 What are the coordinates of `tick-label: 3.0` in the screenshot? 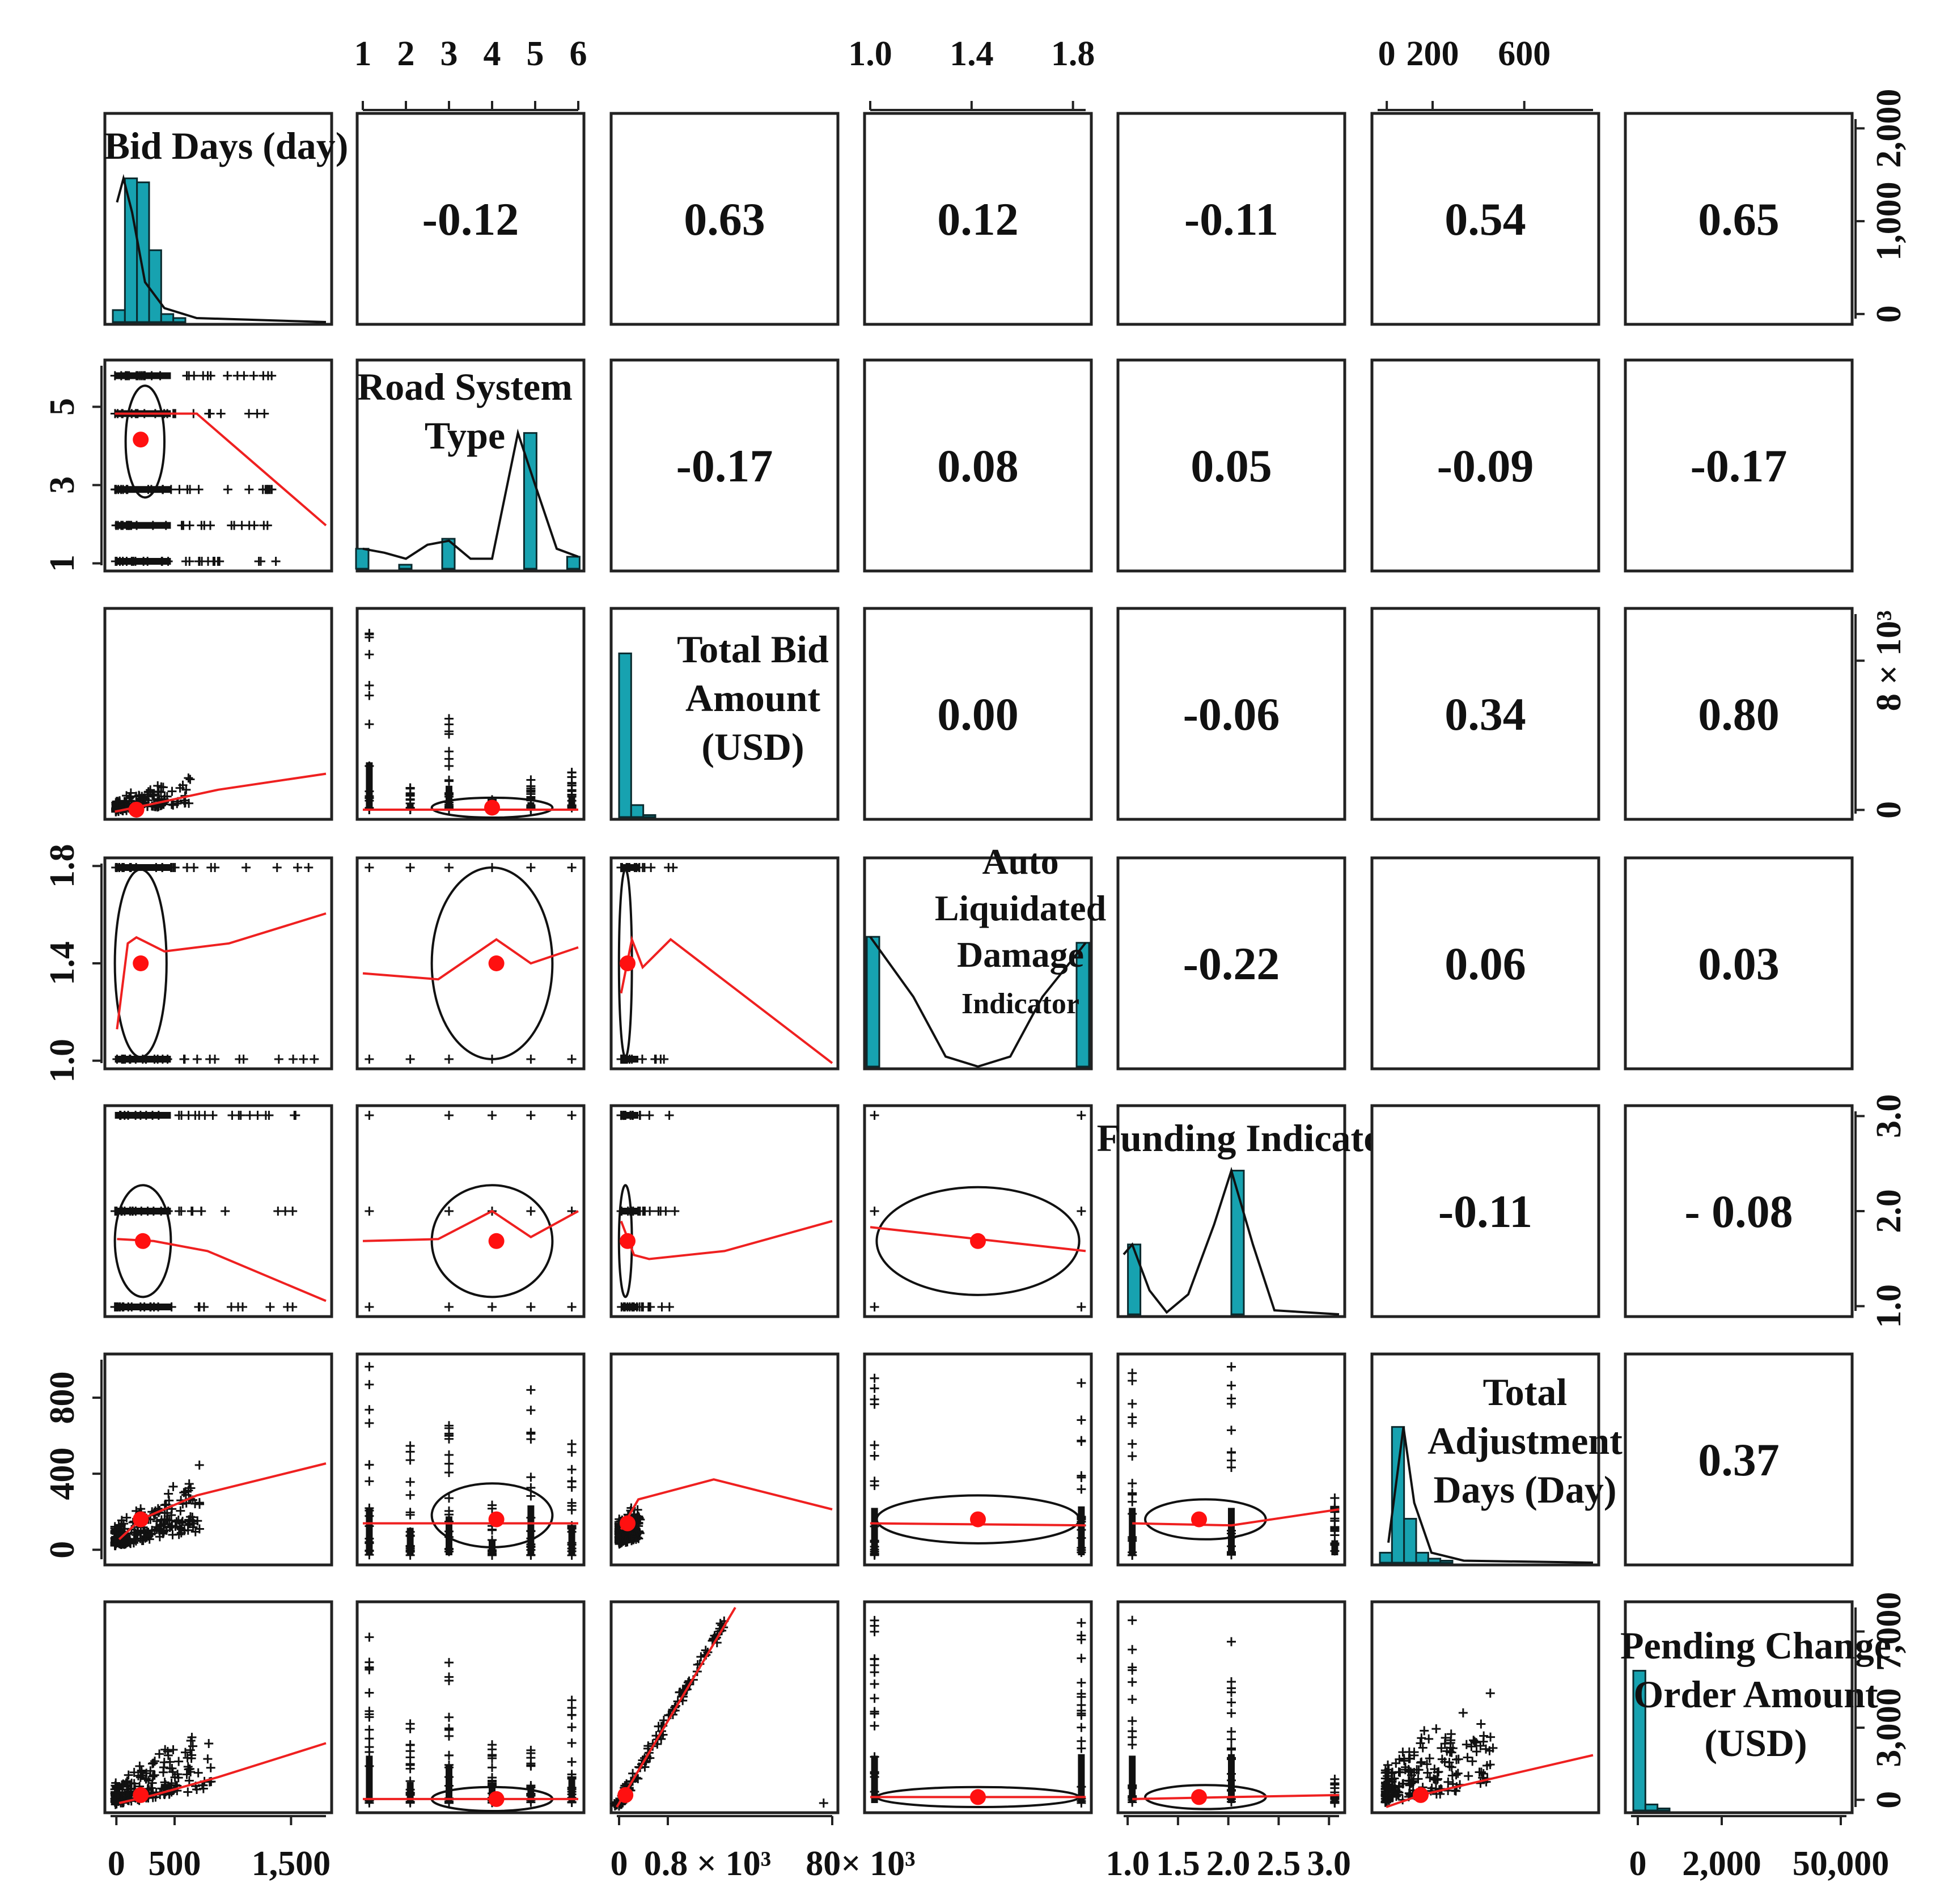 It's located at (1329, 1863).